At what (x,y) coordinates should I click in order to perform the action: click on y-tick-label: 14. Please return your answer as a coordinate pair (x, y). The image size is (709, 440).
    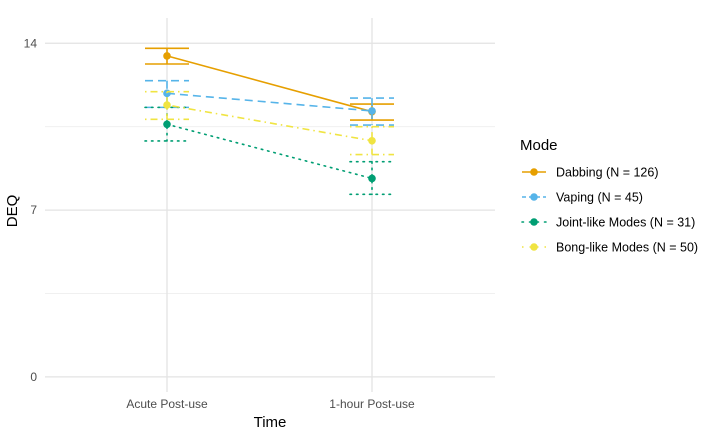
    Looking at the image, I should click on (31, 43).